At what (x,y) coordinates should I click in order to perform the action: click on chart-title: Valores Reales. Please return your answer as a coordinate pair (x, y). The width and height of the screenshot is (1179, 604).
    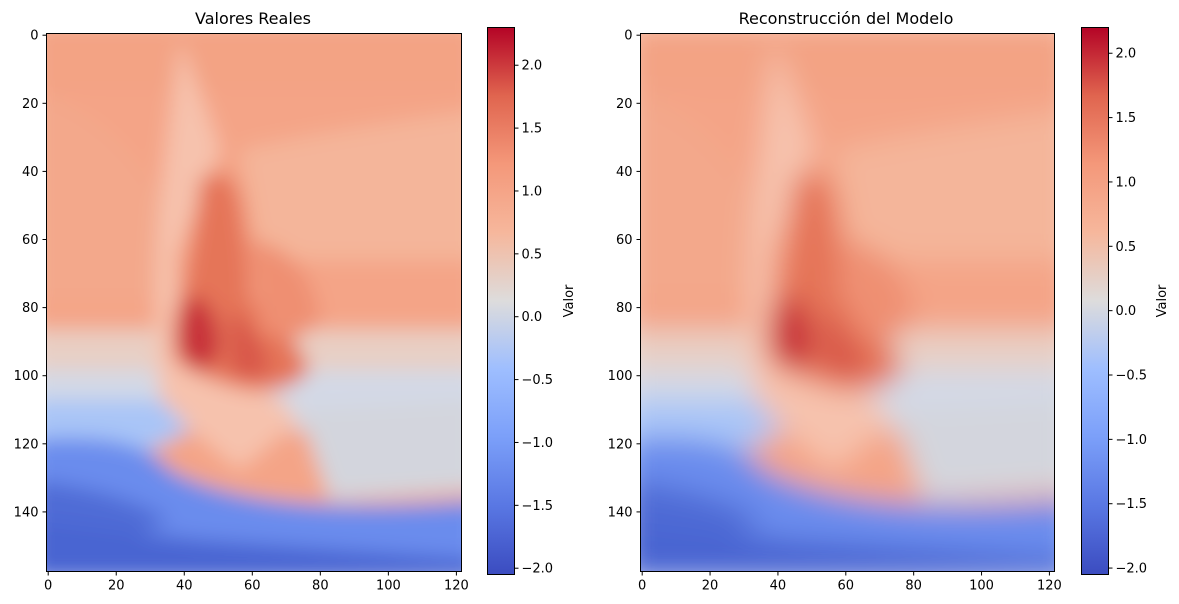
    Looking at the image, I should click on (253, 18).